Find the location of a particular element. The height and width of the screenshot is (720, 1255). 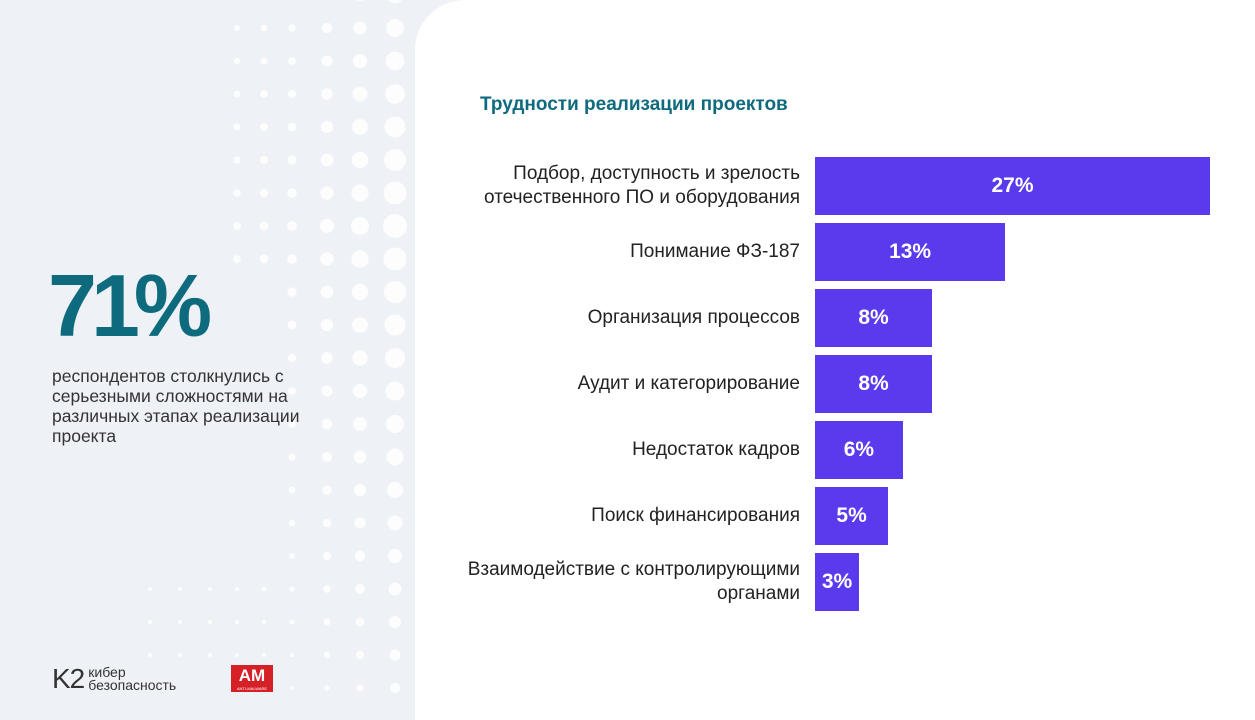

bar: 3% is located at coordinates (837, 582).